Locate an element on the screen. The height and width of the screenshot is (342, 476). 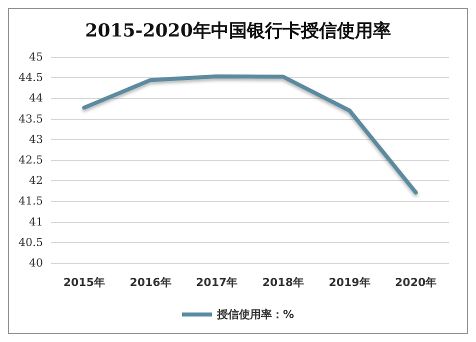
y-tick-label: 44.5 is located at coordinates (30, 77).